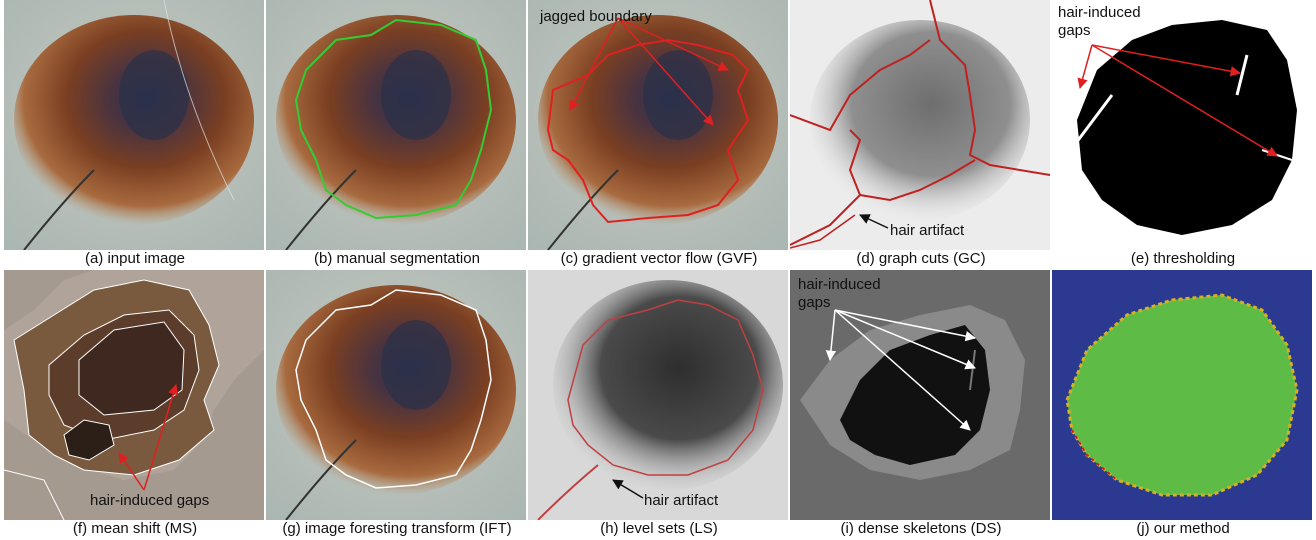  What do you see at coordinates (1182, 395) in the screenshot?
I see `panel-our-method` at bounding box center [1182, 395].